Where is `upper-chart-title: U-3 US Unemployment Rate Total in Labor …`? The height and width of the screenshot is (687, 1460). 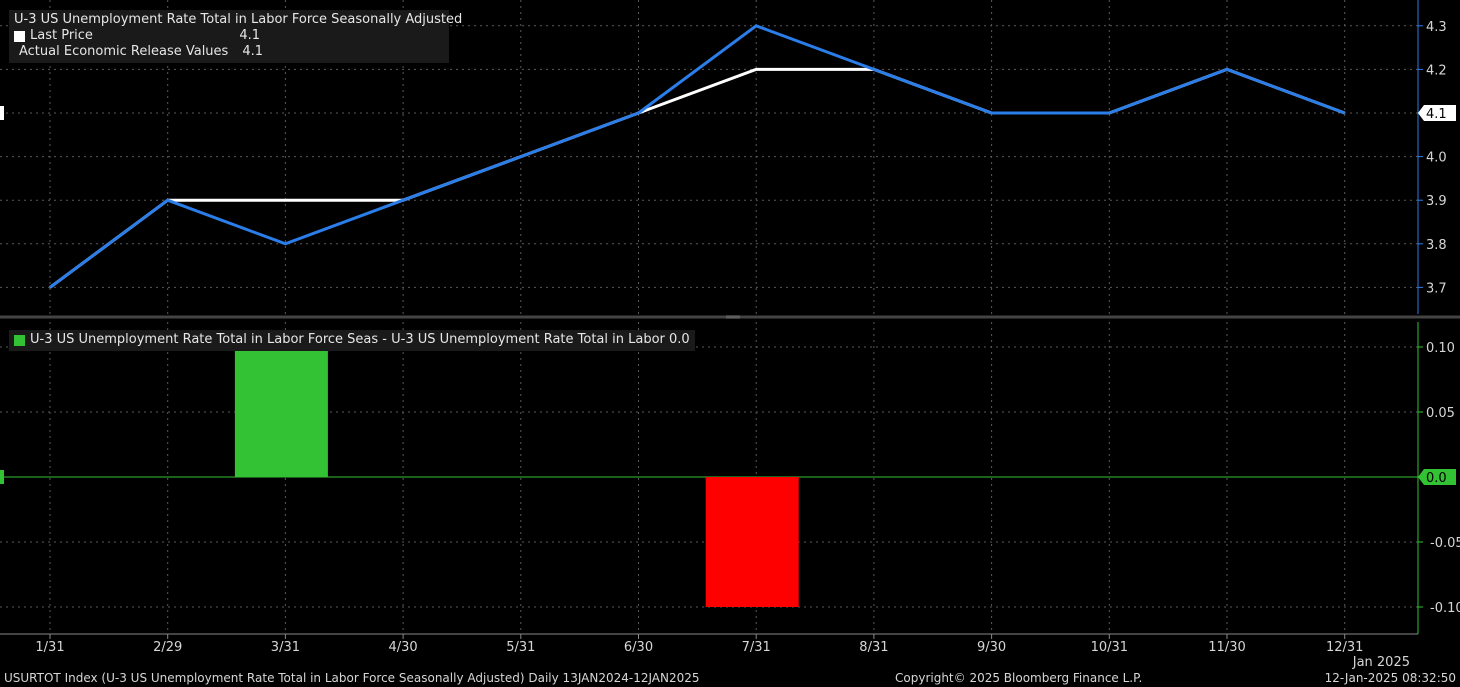
upper-chart-title: U-3 US Unemployment Rate Total in Labor … is located at coordinates (238, 19).